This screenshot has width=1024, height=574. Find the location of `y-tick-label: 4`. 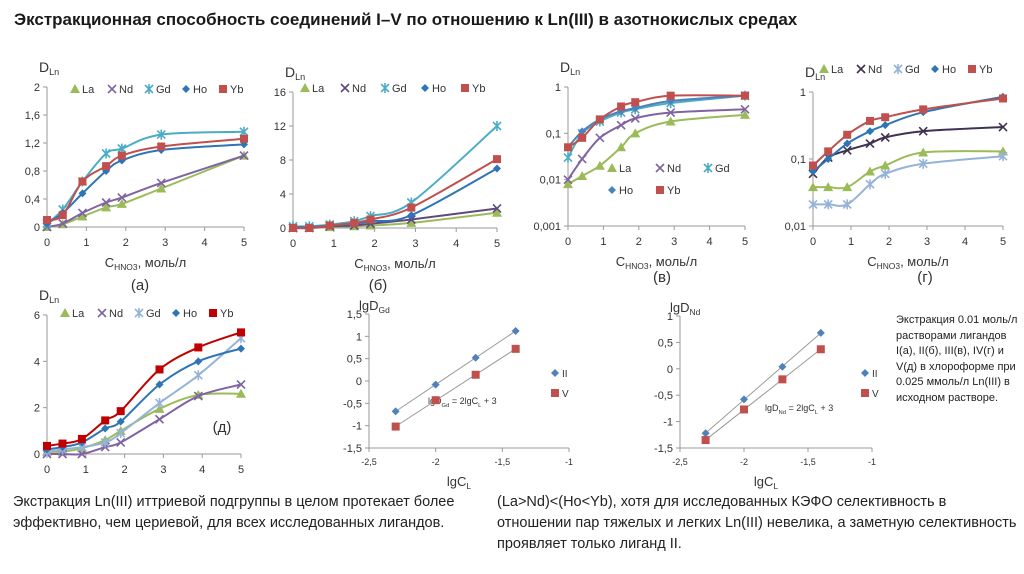

y-tick-label: 4 is located at coordinates (37, 362).